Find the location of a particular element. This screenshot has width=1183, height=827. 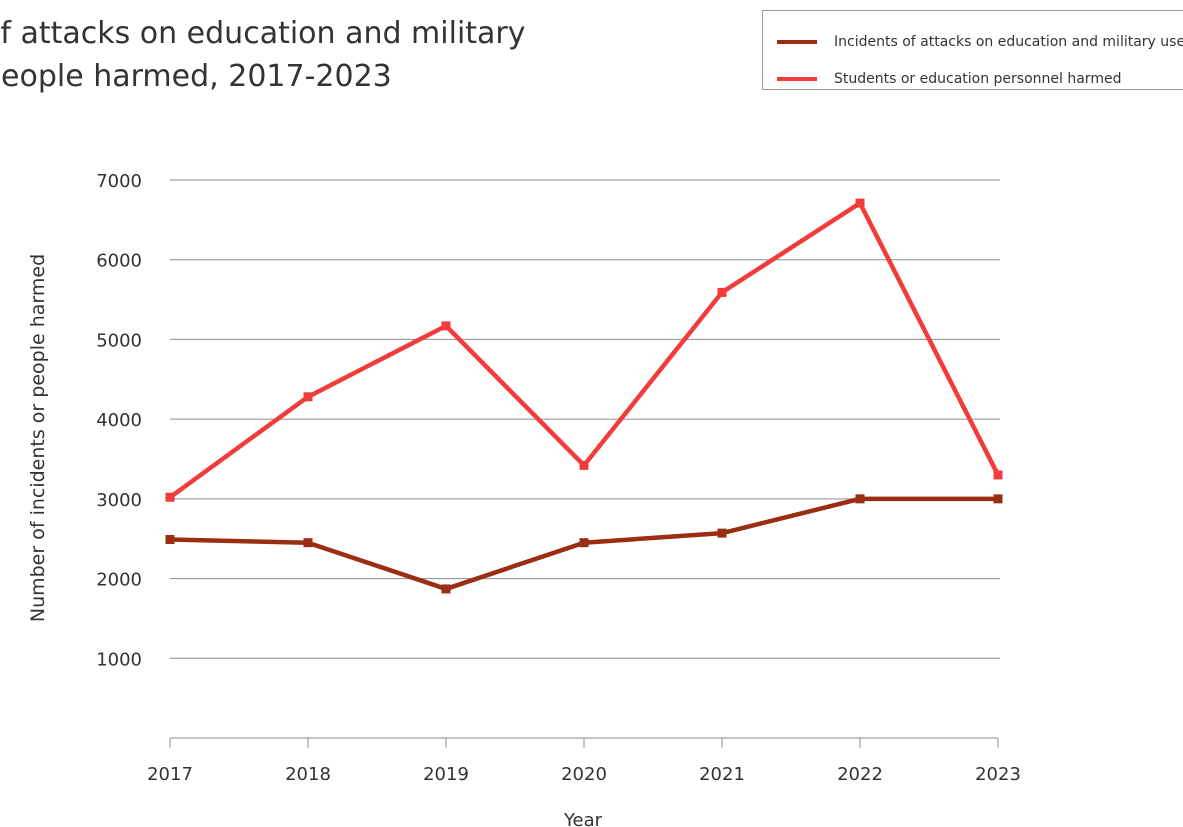

data-point-0-2022 is located at coordinates (860, 499).